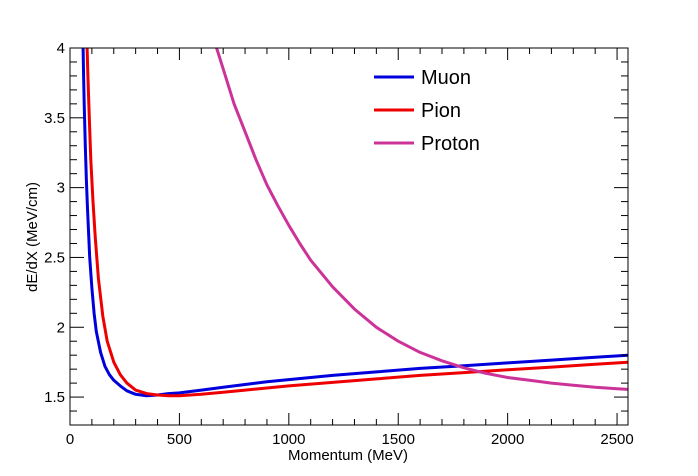  I want to click on legend-entry-muon: Muon, so click(422, 78).